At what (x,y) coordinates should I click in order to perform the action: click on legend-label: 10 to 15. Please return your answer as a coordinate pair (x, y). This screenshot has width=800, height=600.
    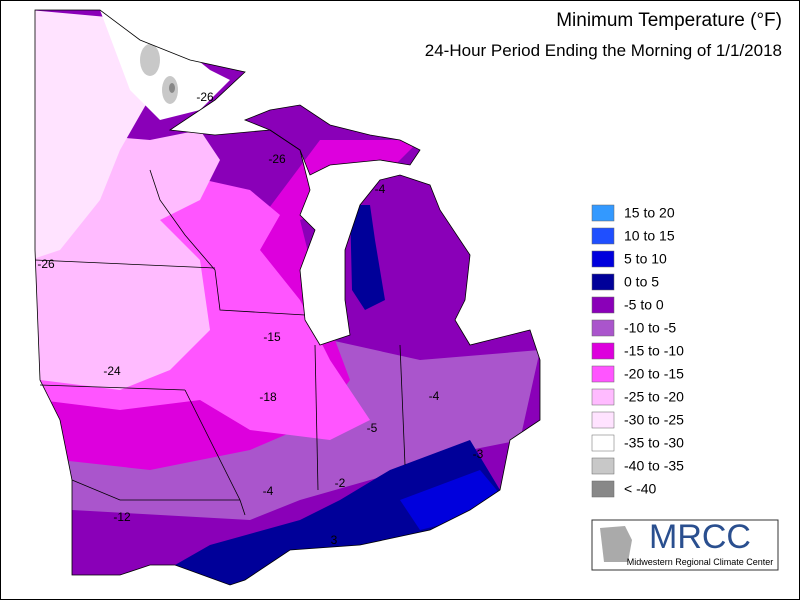
    Looking at the image, I should click on (649, 236).